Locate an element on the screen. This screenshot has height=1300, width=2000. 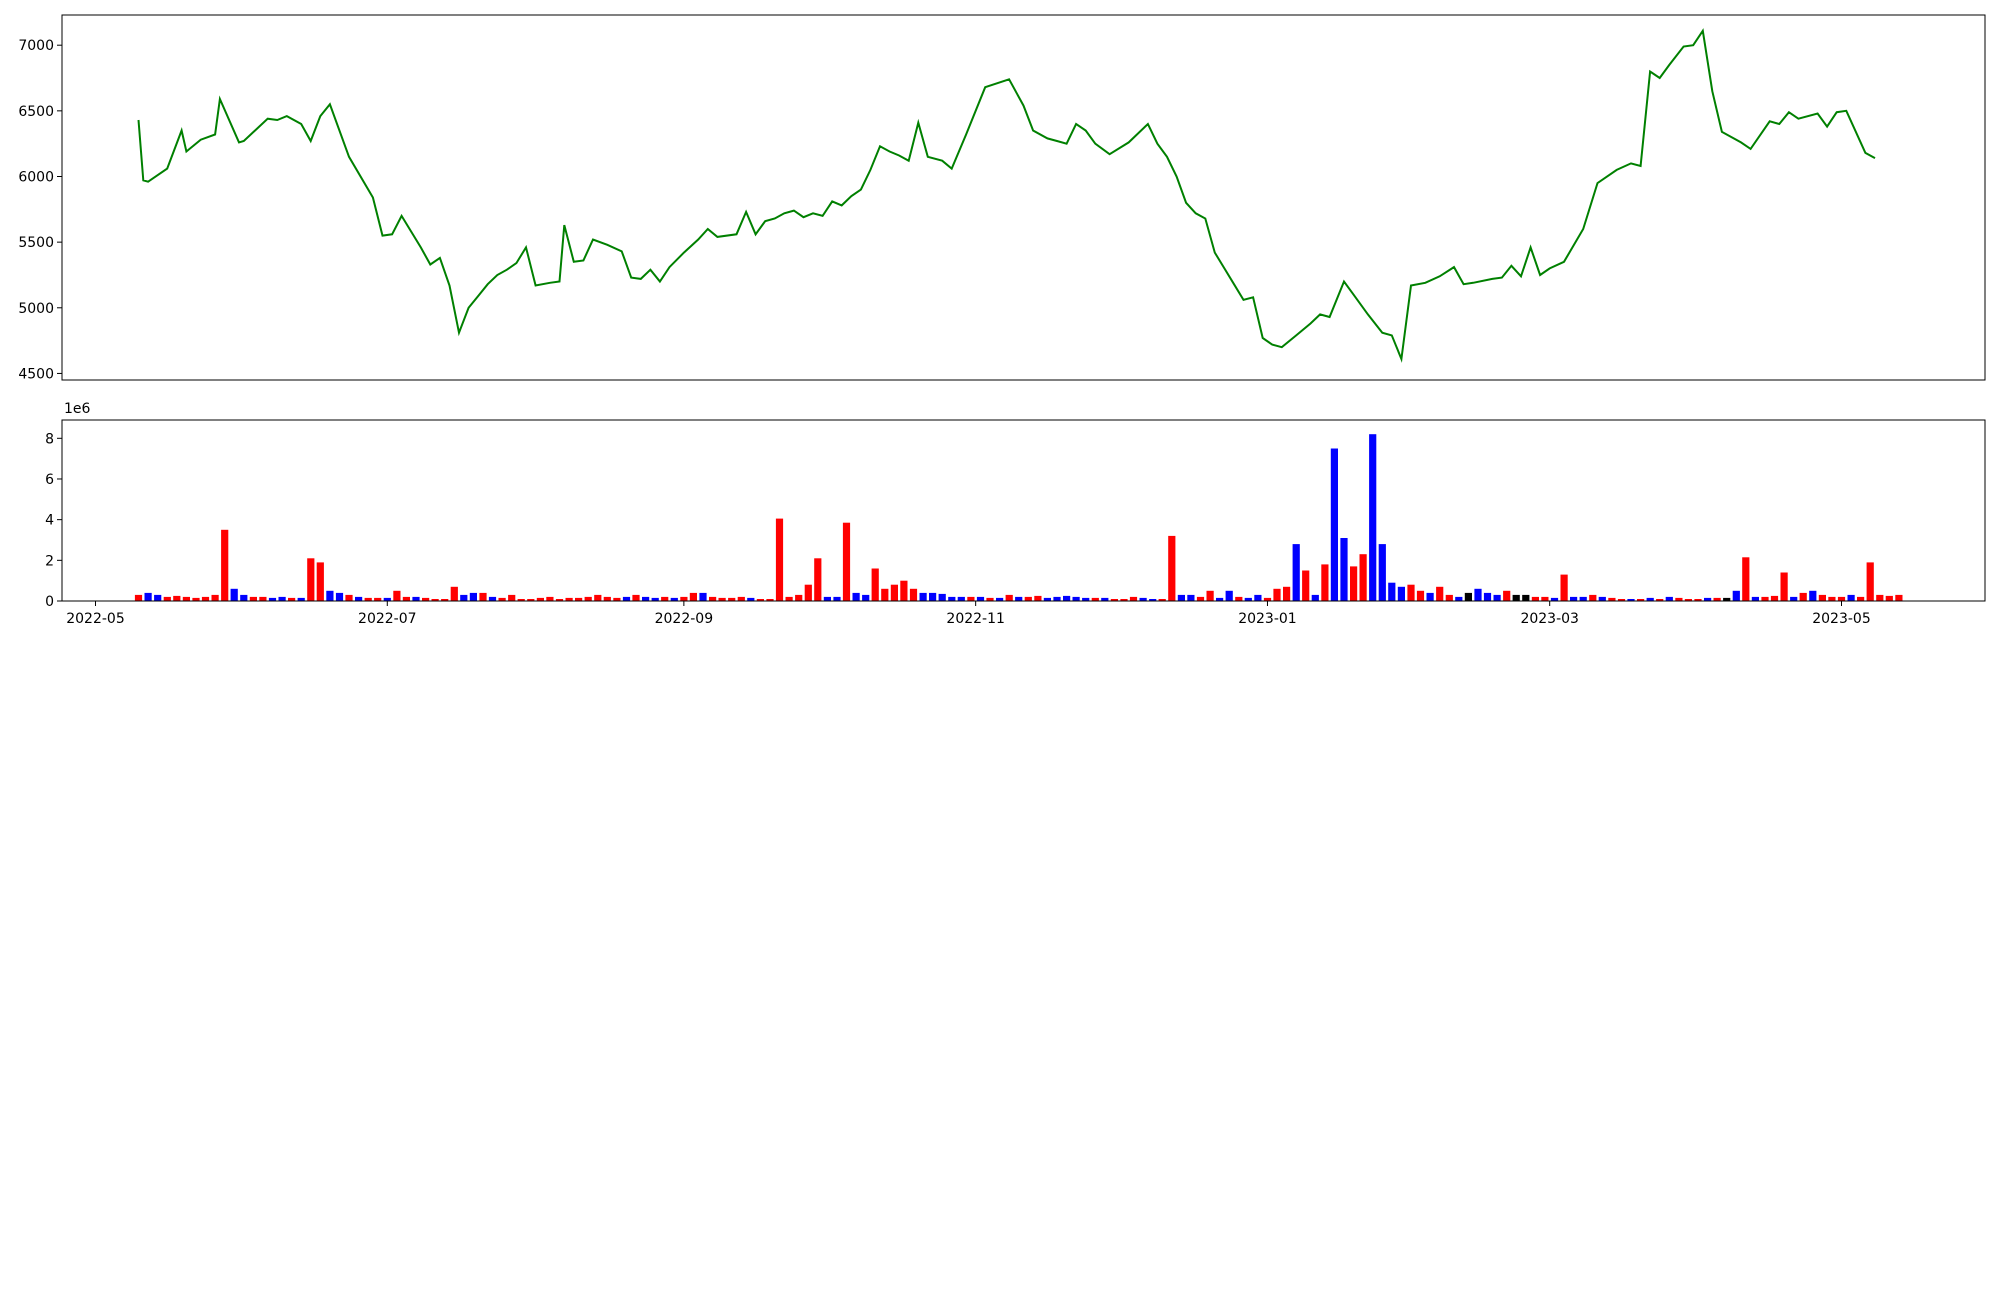
x-tick-label: 2023-05 is located at coordinates (1841, 619).